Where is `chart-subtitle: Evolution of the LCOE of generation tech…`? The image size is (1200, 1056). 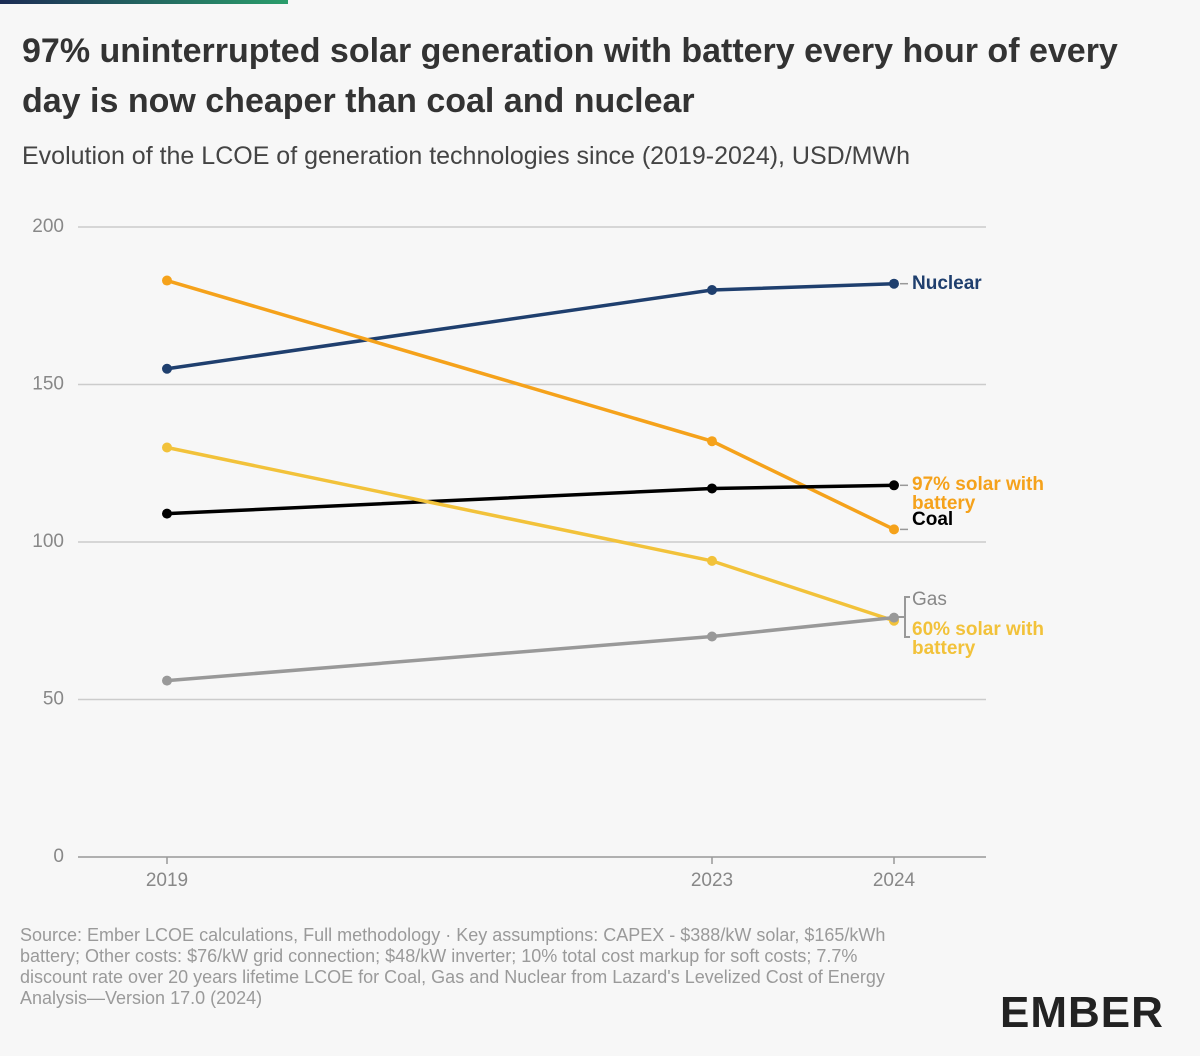
chart-subtitle: Evolution of the LCOE of generation tech… is located at coordinates (466, 156).